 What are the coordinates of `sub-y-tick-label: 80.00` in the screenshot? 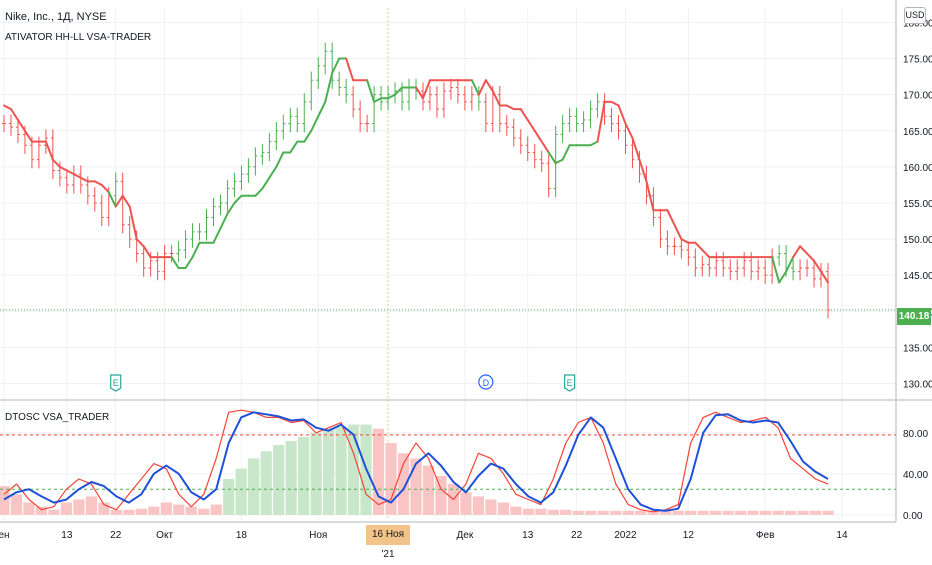 It's located at (915, 434).